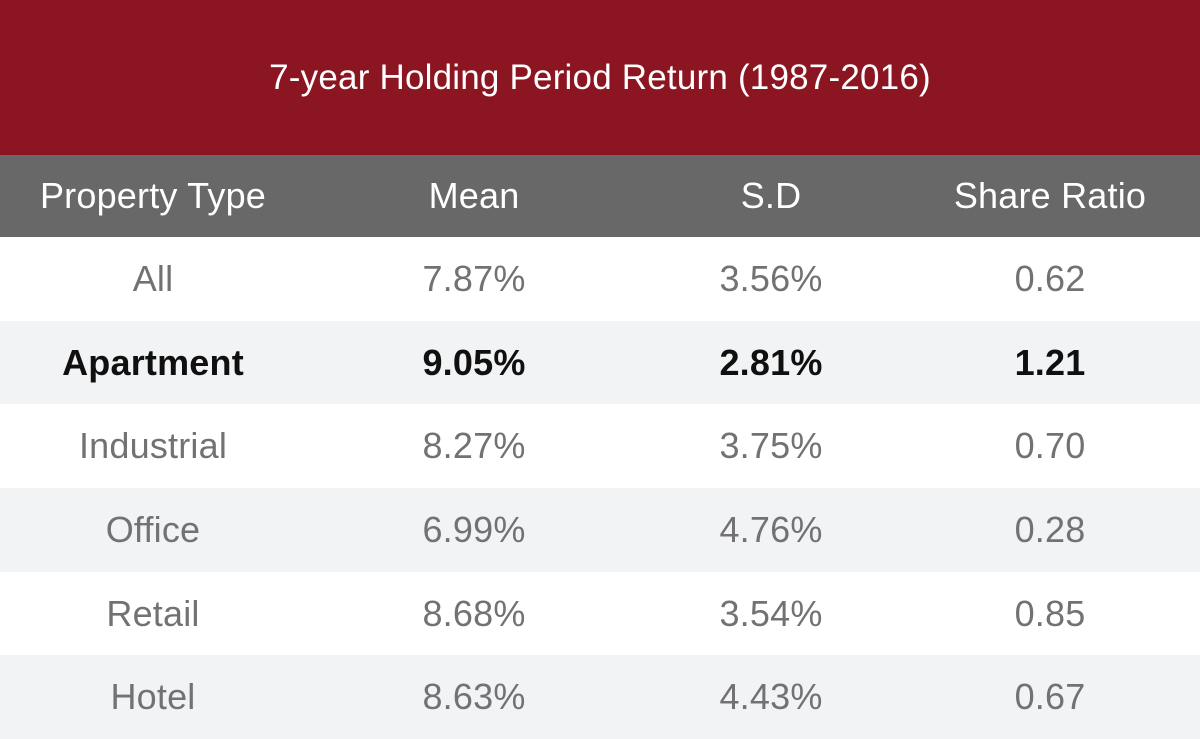  What do you see at coordinates (600, 697) in the screenshot?
I see `table-row-hotel: Hotel 8.63% 4.43% 0.67` at bounding box center [600, 697].